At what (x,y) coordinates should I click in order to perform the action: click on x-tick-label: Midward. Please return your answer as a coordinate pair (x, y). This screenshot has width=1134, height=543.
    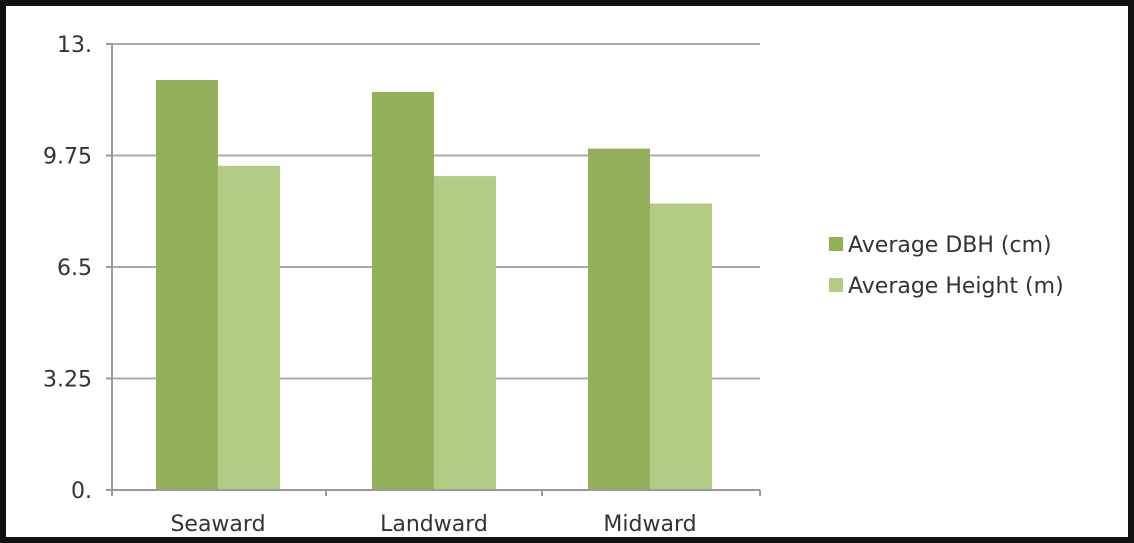
    Looking at the image, I should click on (649, 524).